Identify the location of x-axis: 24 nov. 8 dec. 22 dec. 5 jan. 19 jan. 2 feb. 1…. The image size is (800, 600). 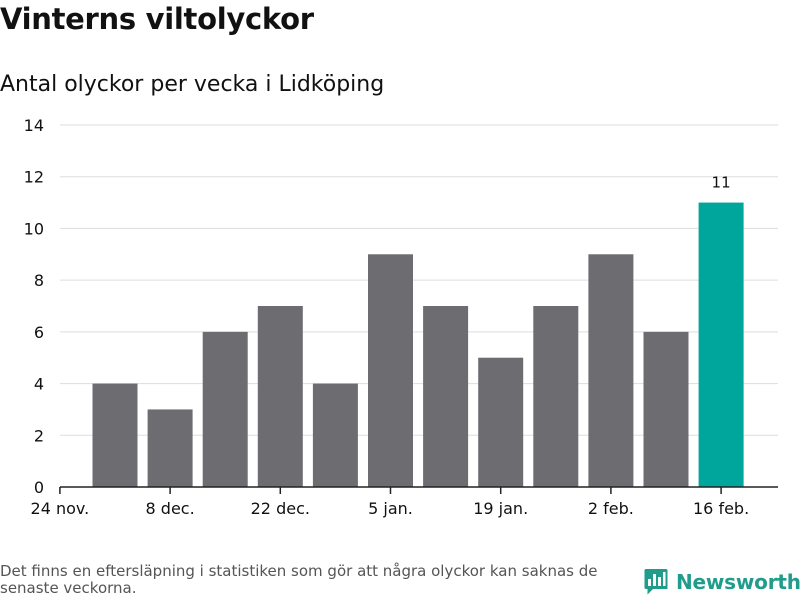
(404, 502).